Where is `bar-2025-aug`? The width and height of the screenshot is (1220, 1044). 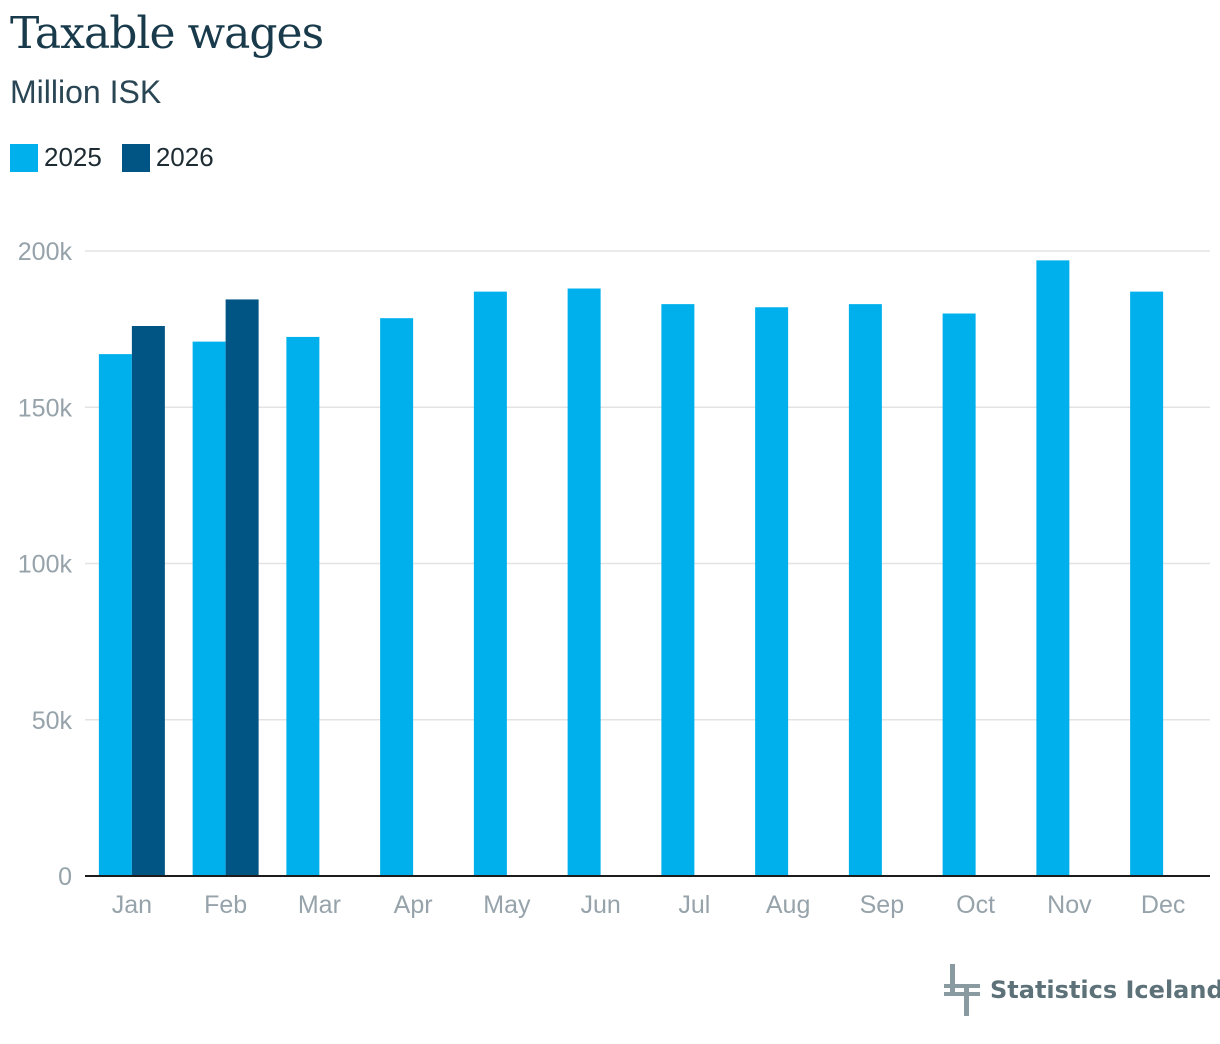
bar-2025-aug is located at coordinates (772, 591).